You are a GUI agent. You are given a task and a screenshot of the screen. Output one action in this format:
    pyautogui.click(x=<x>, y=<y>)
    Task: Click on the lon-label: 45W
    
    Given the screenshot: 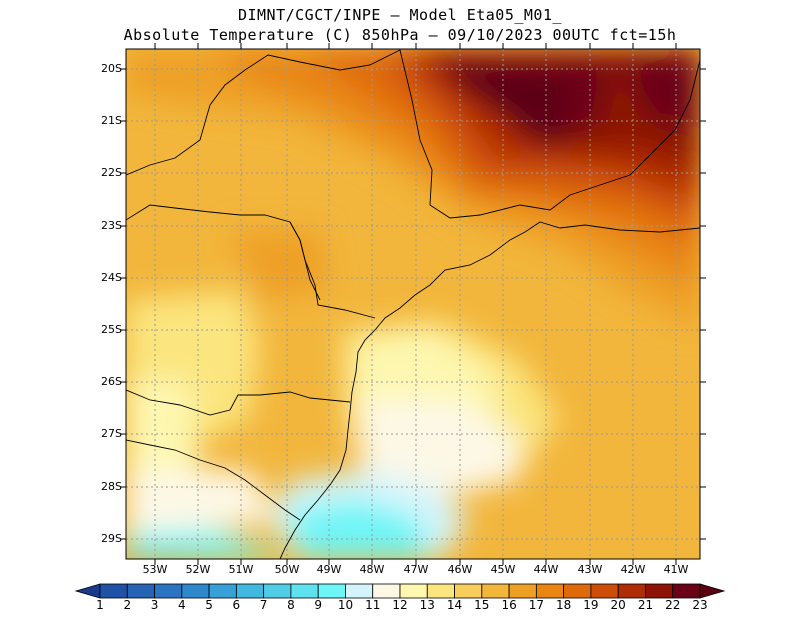 What is the action you would take?
    pyautogui.click(x=503, y=569)
    